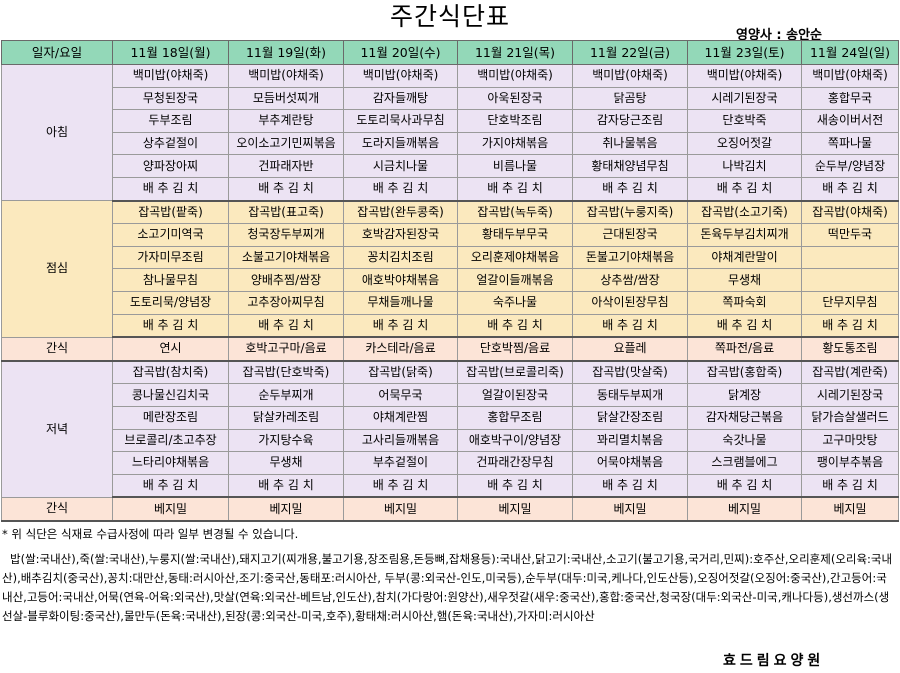  I want to click on menu-cell: 호박감자된장국, so click(400, 235).